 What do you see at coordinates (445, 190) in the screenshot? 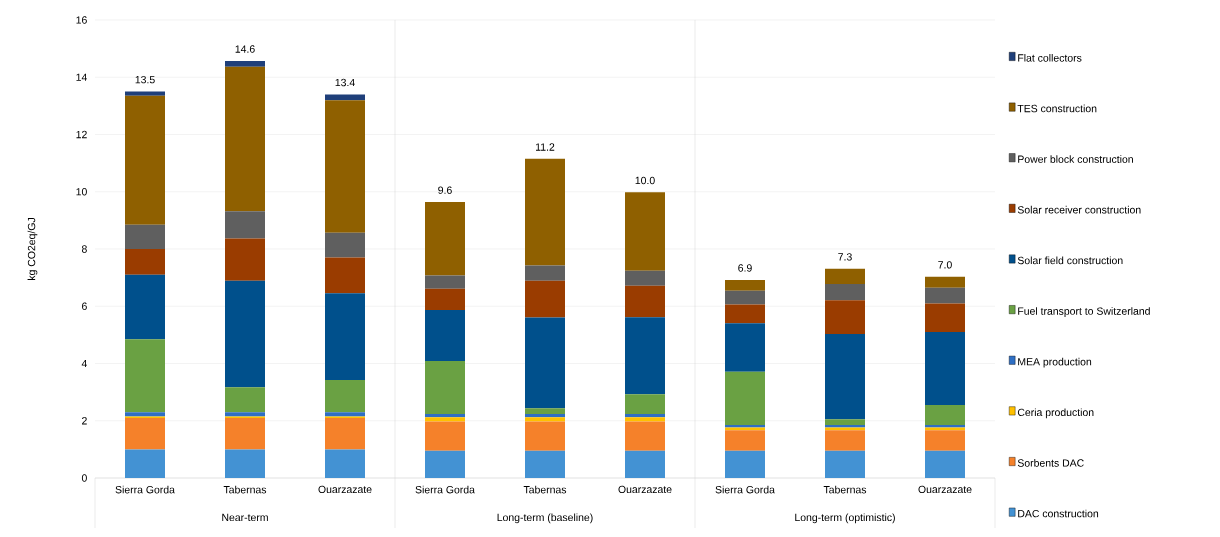
I see `total-label: 9.6` at bounding box center [445, 190].